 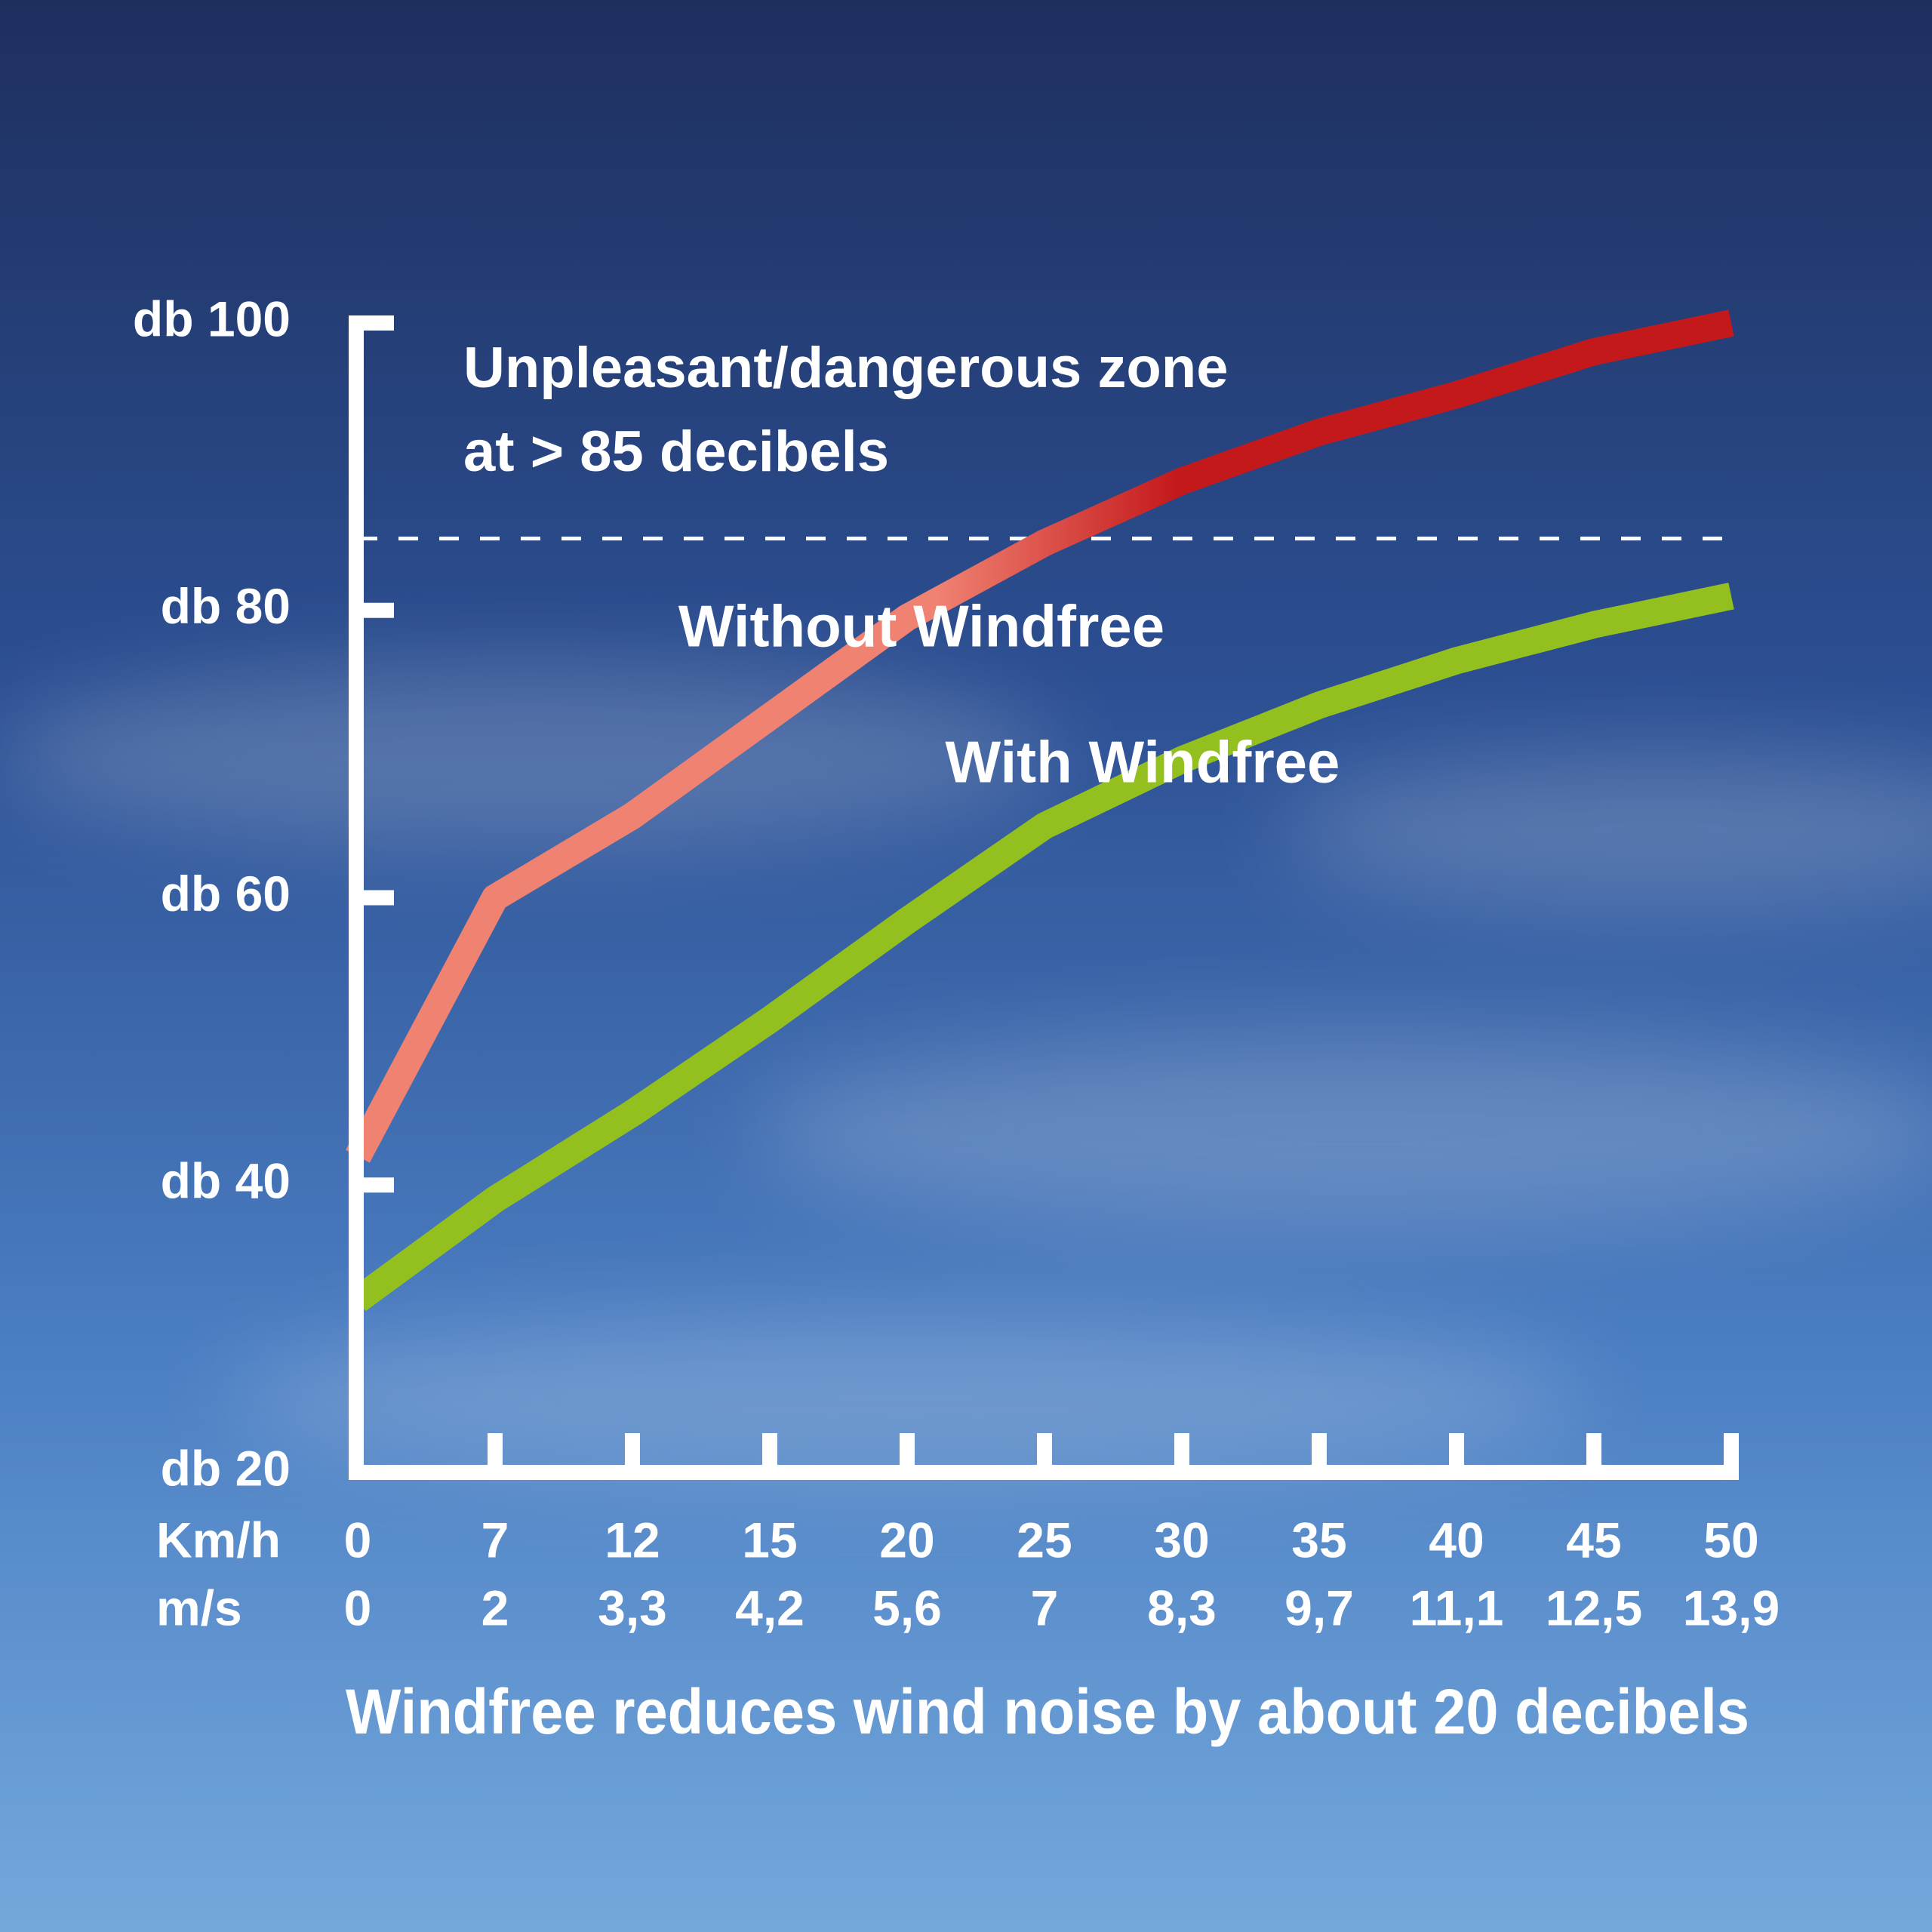 What do you see at coordinates (495, 1539) in the screenshot?
I see `x-tick-label: 7` at bounding box center [495, 1539].